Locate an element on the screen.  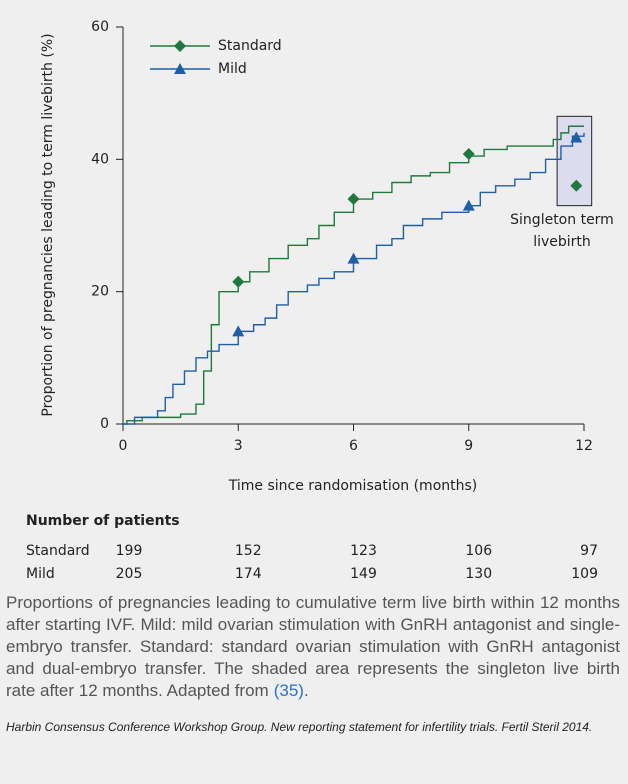
x-tick-label: 12 is located at coordinates (584, 446).